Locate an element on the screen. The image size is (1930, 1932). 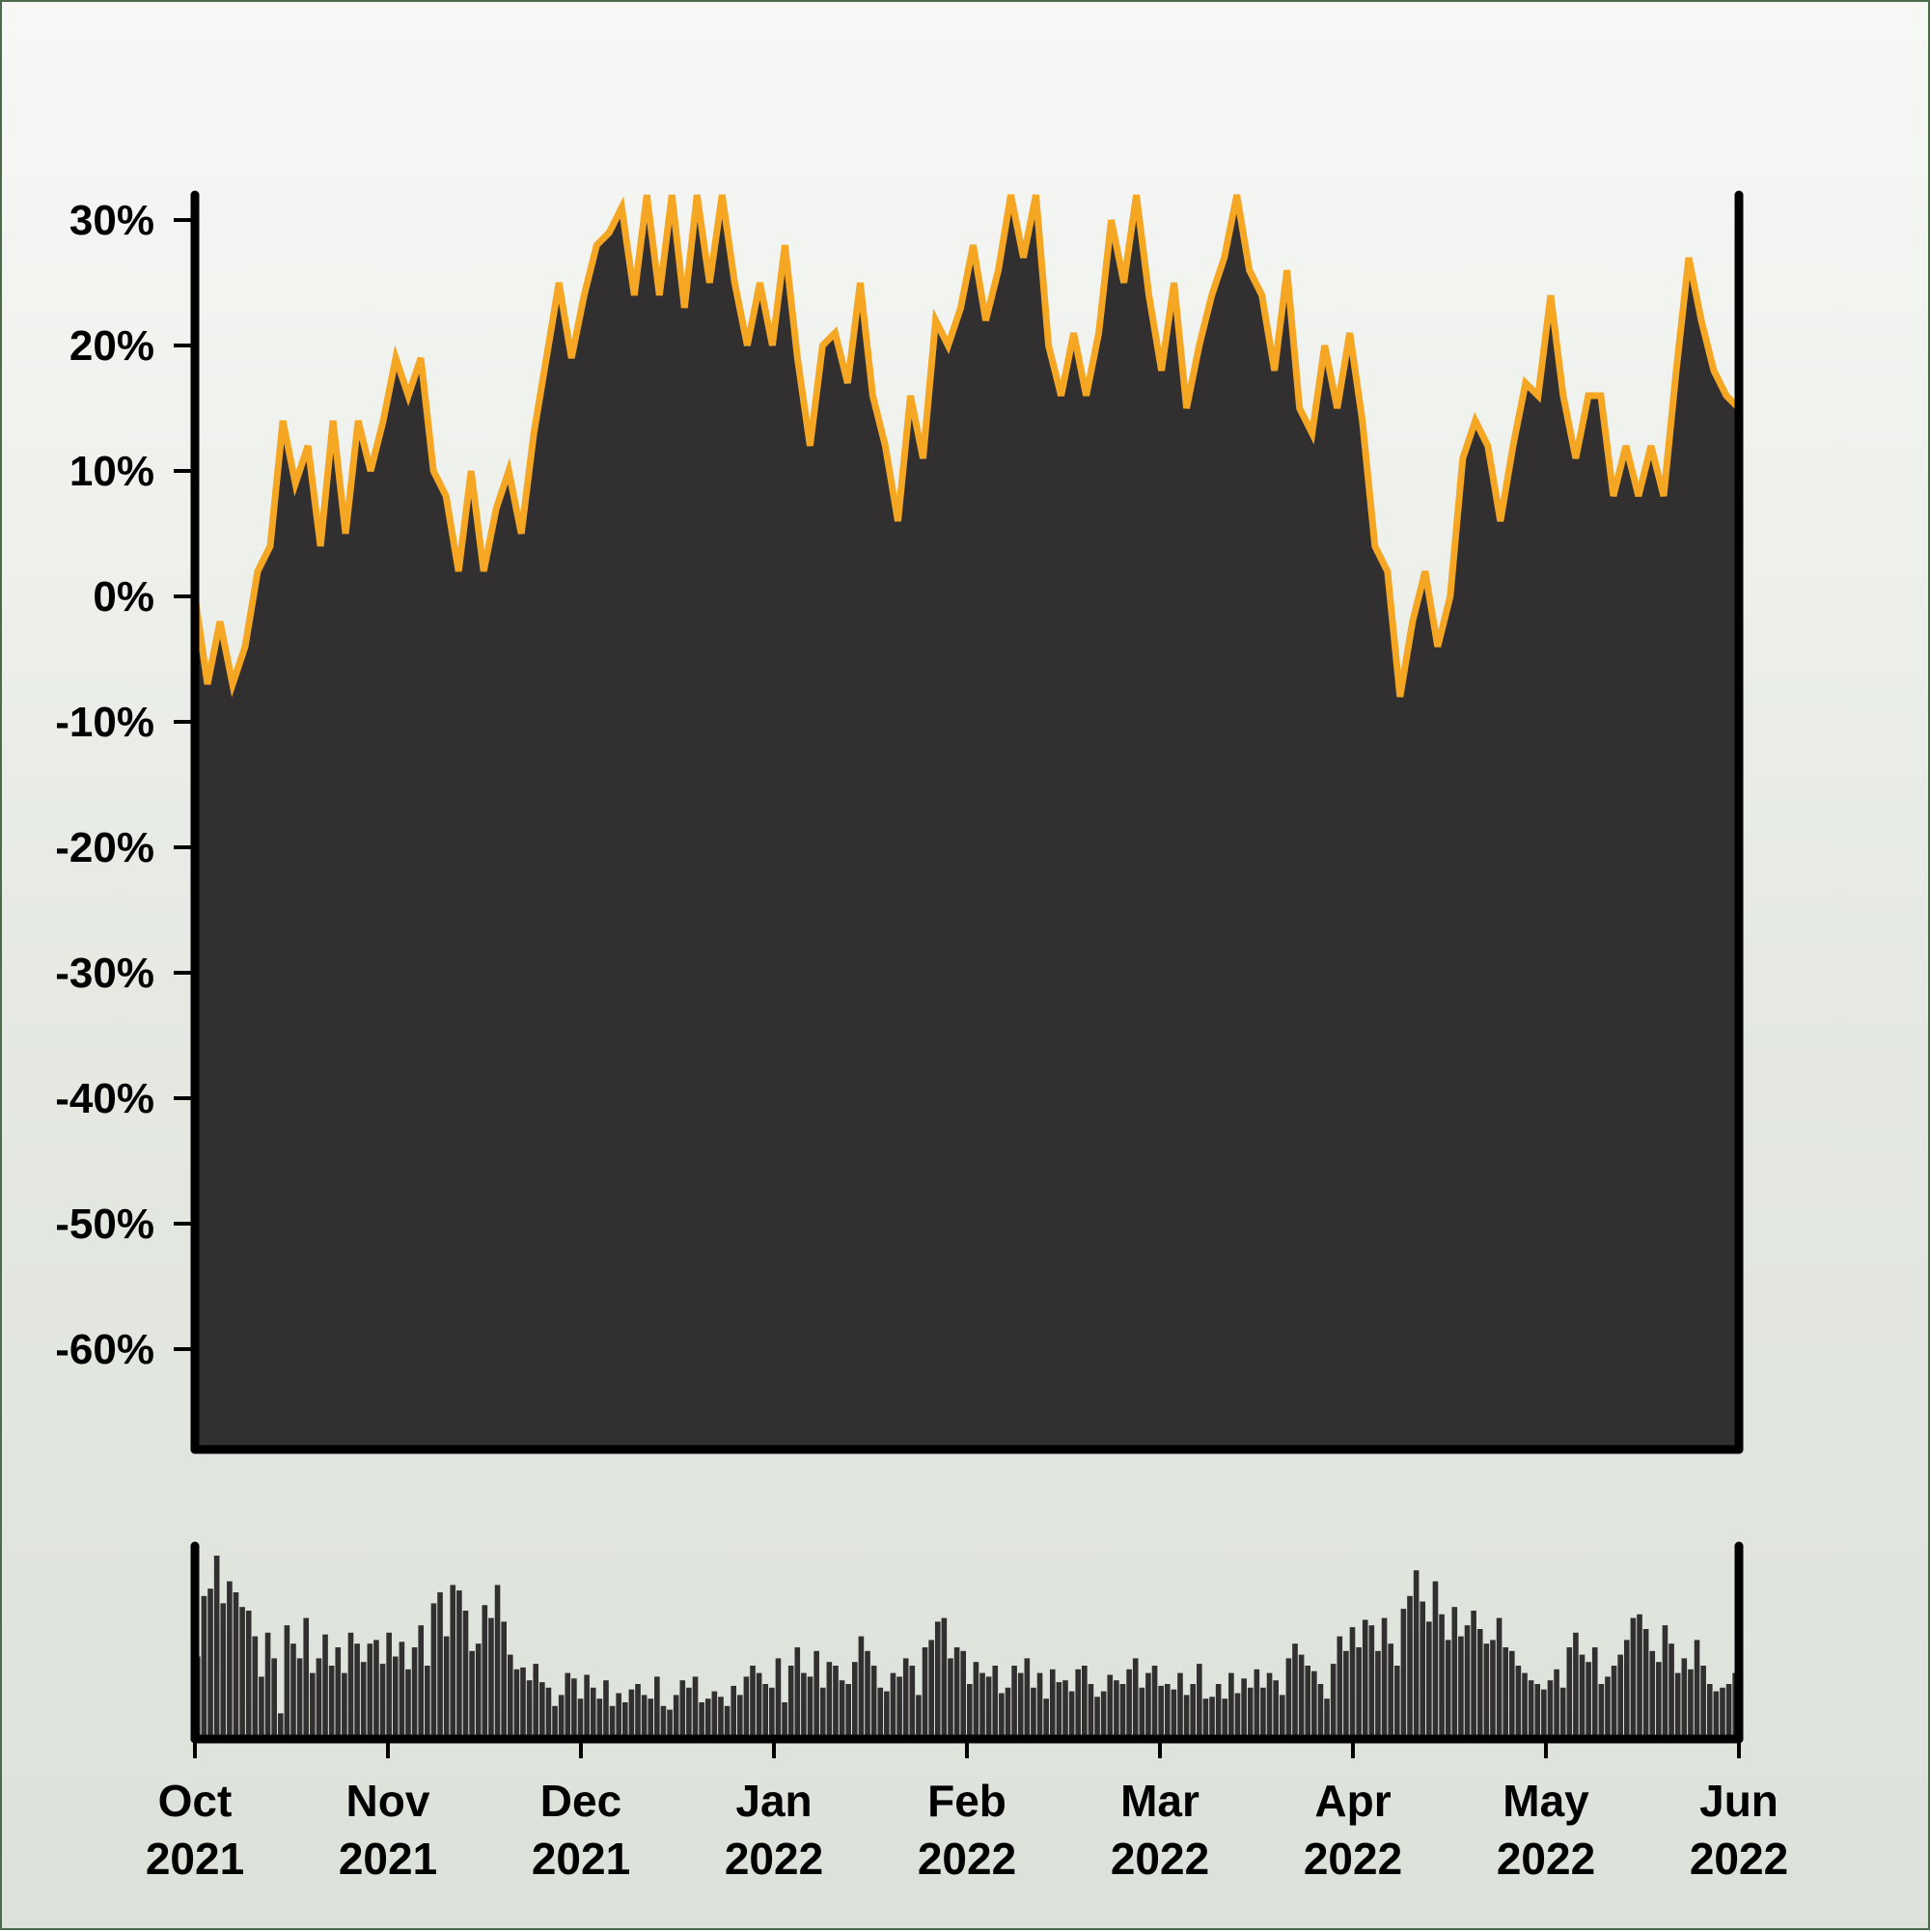
x-tick-label-month: Feb is located at coordinates (966, 1801).